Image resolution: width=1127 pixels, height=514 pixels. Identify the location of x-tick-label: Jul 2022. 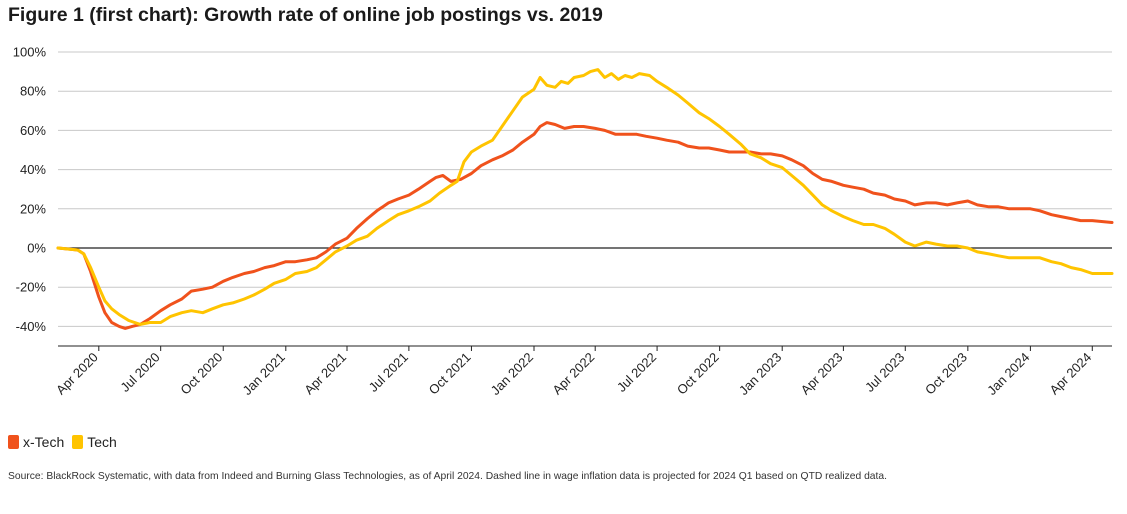
(636, 372).